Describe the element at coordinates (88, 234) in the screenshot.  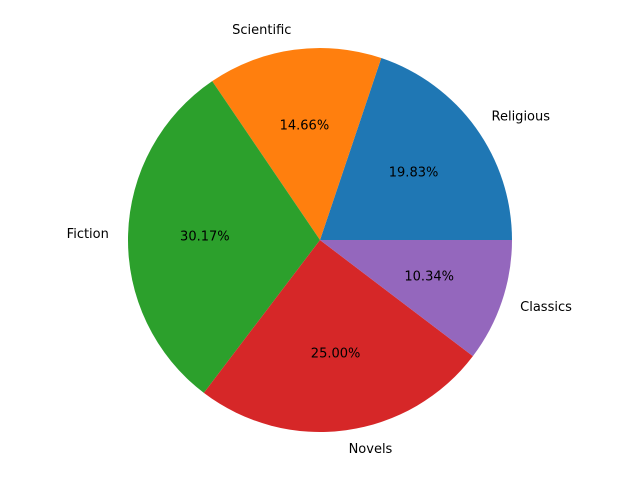
I see `label-fiction: Fiction` at that location.